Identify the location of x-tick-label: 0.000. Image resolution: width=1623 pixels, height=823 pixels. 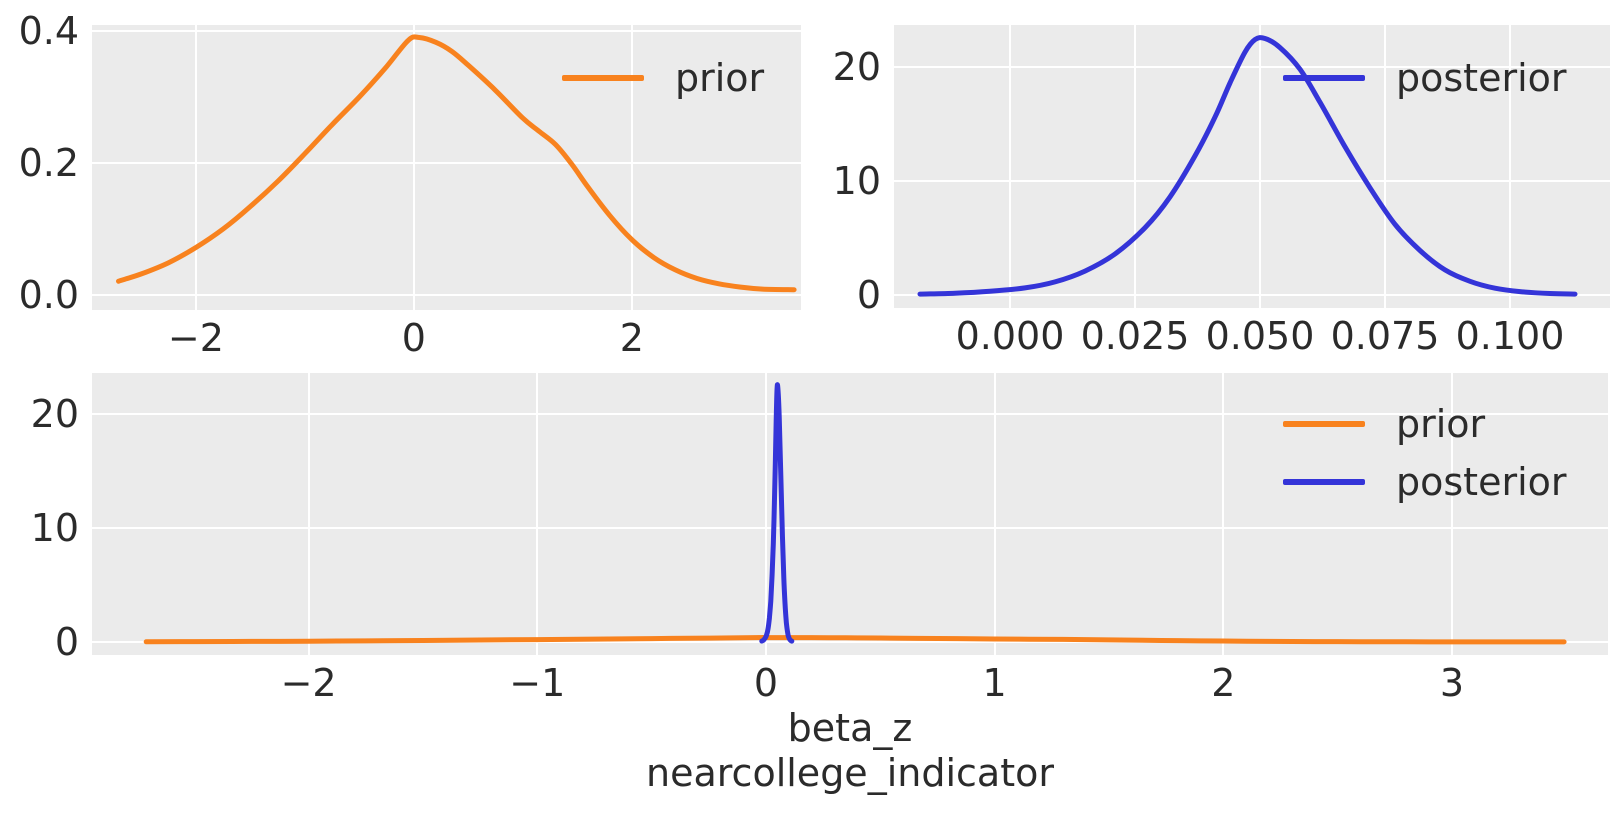
(1010, 336).